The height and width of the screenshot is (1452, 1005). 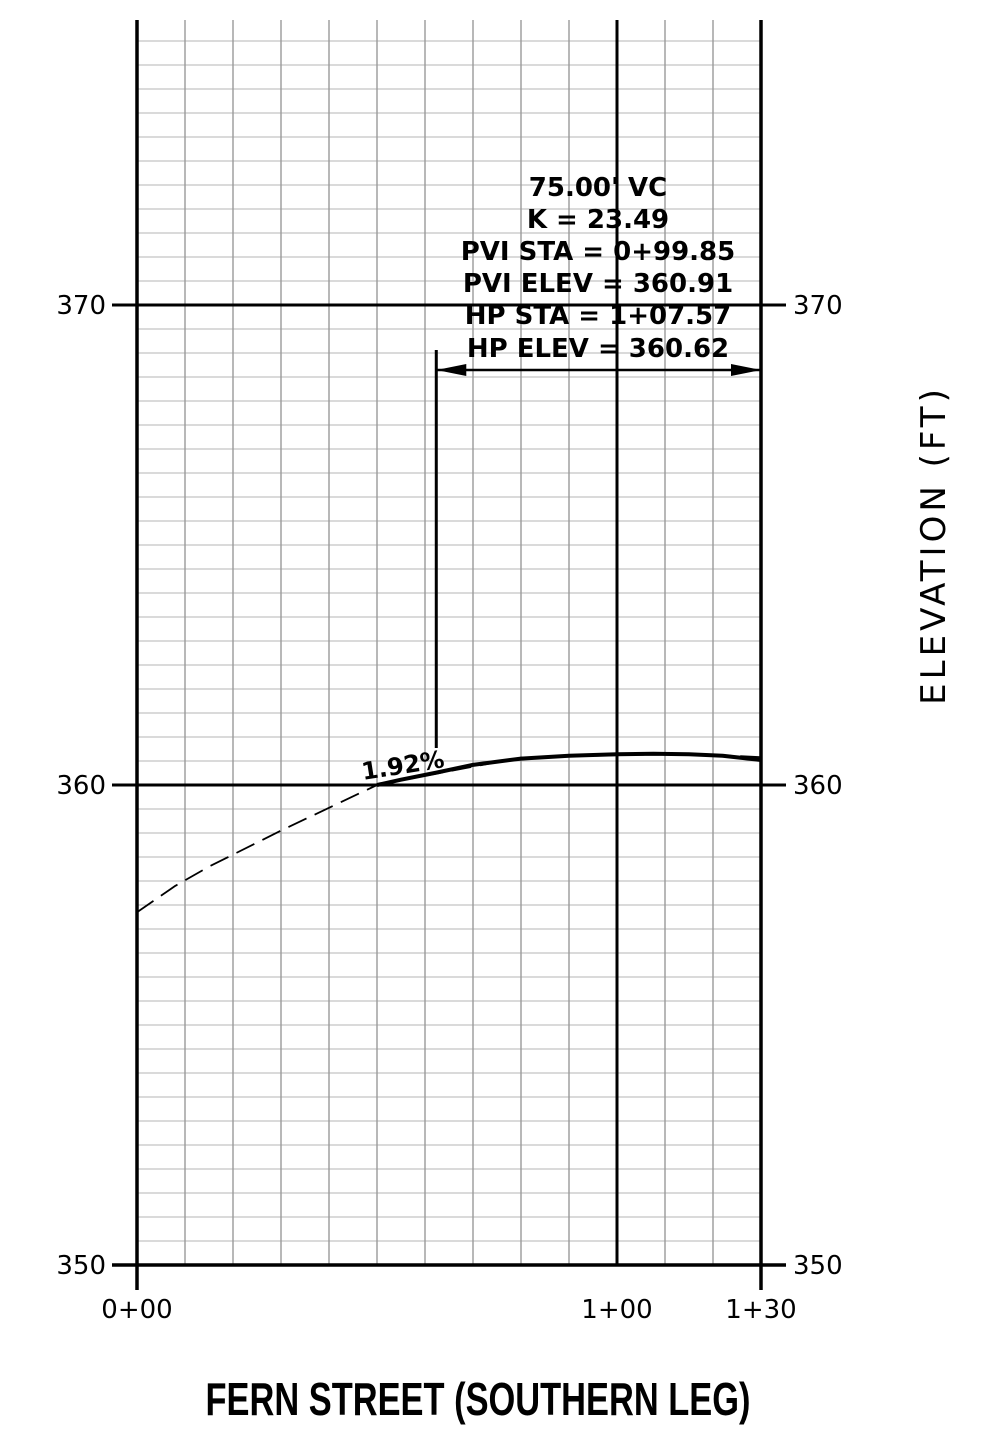 I want to click on y-axis-title: ELEVATION (FT), so click(x=934, y=545).